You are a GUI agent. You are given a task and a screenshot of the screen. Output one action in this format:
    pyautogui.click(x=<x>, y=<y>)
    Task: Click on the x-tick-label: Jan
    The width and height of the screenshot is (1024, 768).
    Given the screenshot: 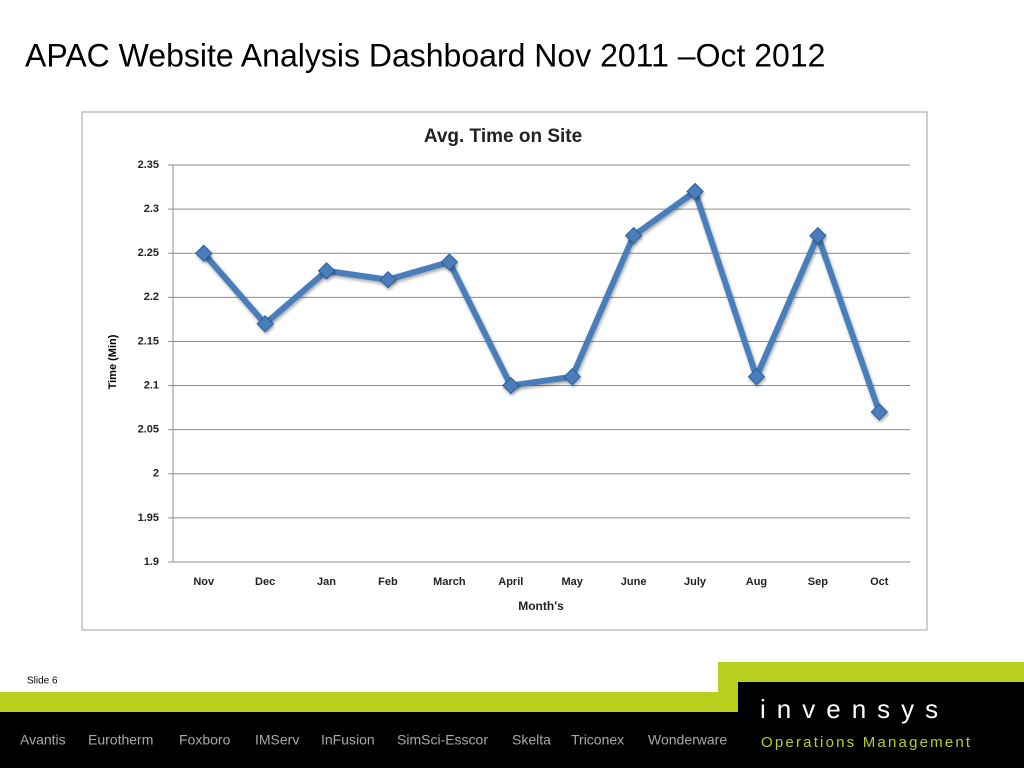 What is the action you would take?
    pyautogui.click(x=326, y=582)
    